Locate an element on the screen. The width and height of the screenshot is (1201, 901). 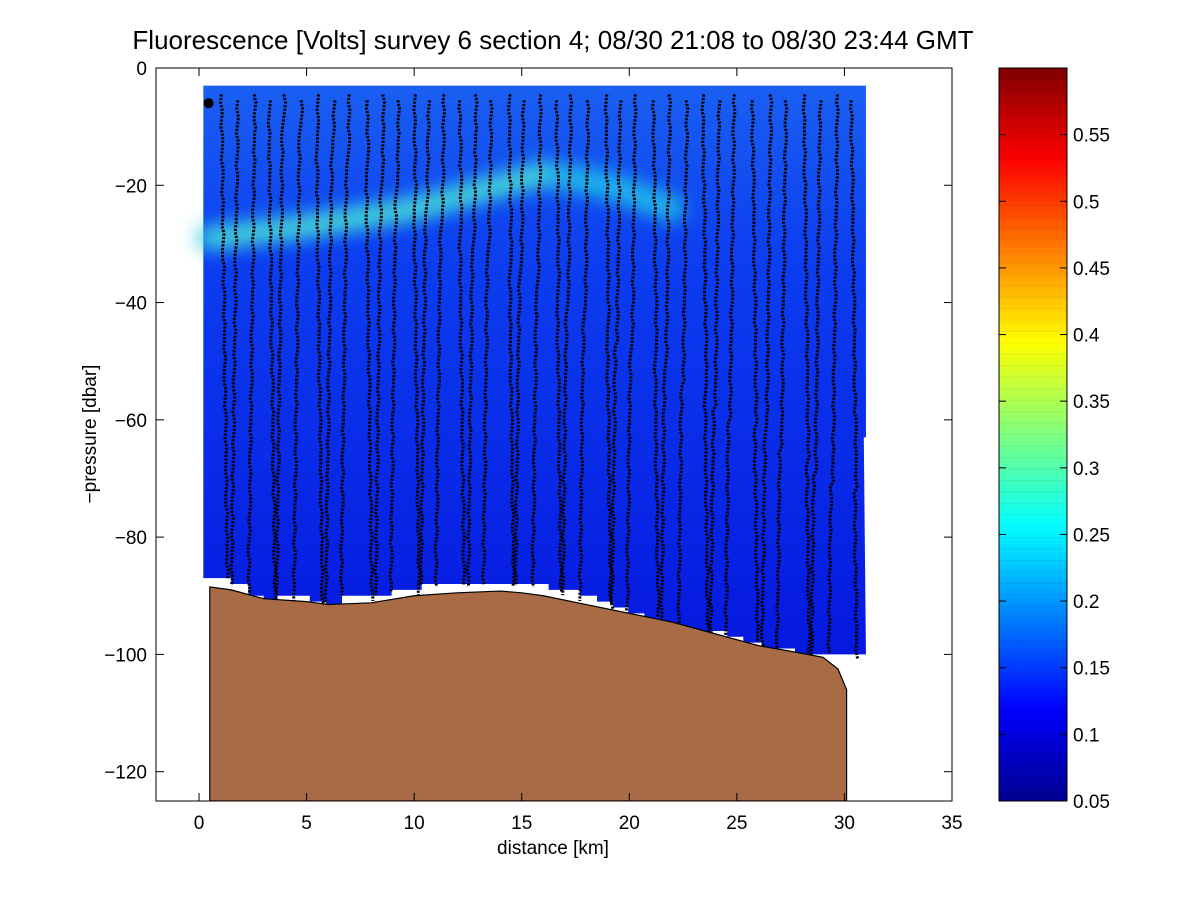
x-tick-label: 15 is located at coordinates (521, 823).